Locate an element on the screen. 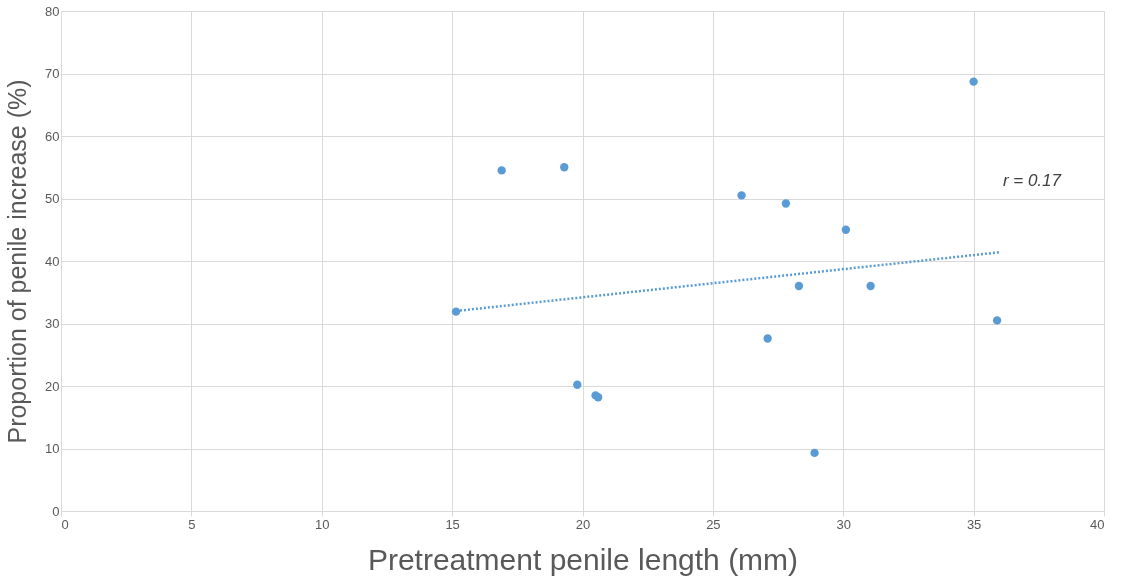 The width and height of the screenshot is (1124, 588). y-tick-label: 80 is located at coordinates (52, 11).